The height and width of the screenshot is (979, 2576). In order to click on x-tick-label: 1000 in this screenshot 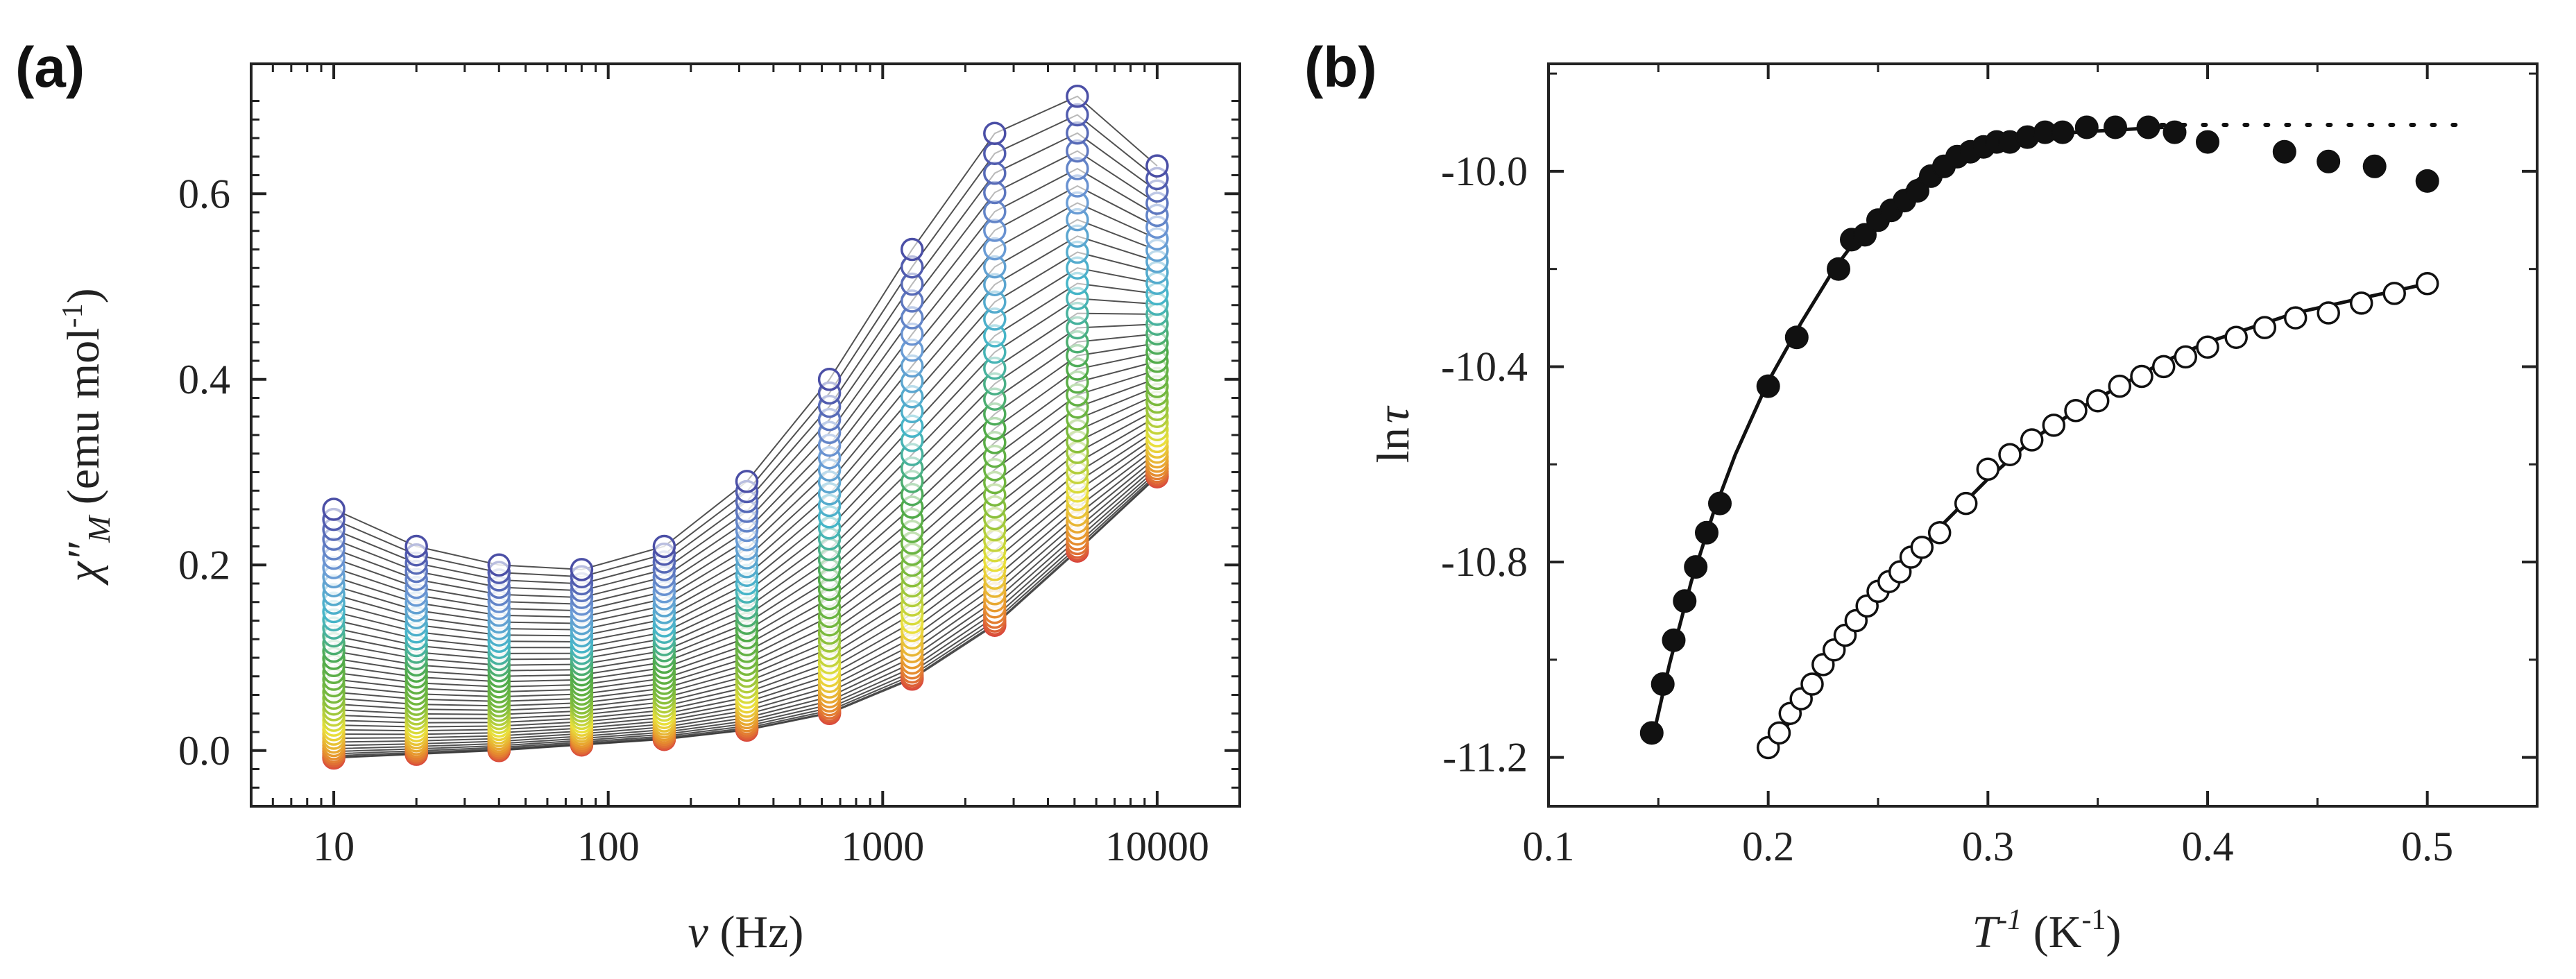, I will do `click(882, 846)`.